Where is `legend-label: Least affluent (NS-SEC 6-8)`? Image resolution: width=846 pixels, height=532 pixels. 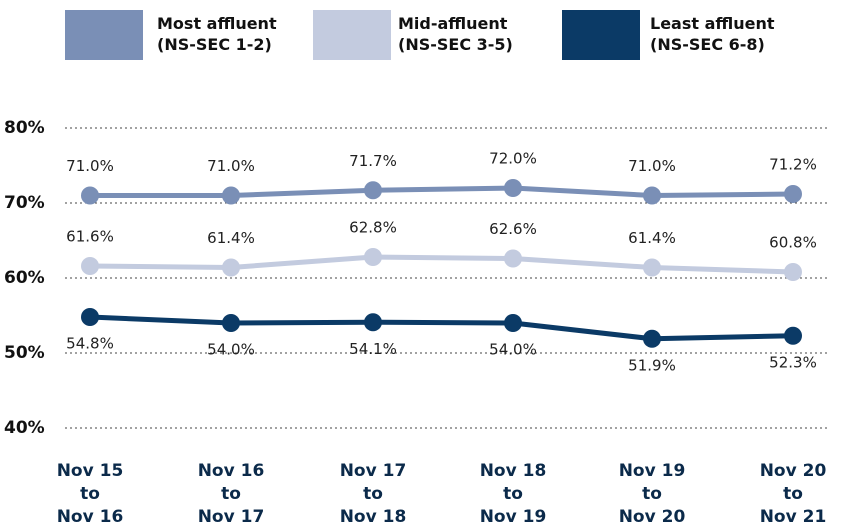 legend-label: Least affluent (NS-SEC 6-8) is located at coordinates (712, 34).